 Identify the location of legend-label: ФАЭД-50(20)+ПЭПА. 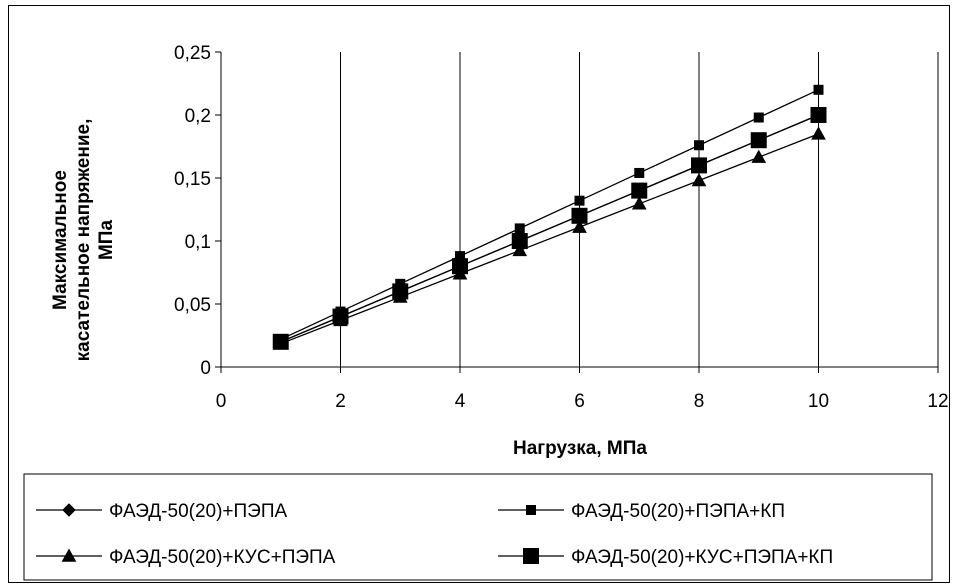
(198, 511).